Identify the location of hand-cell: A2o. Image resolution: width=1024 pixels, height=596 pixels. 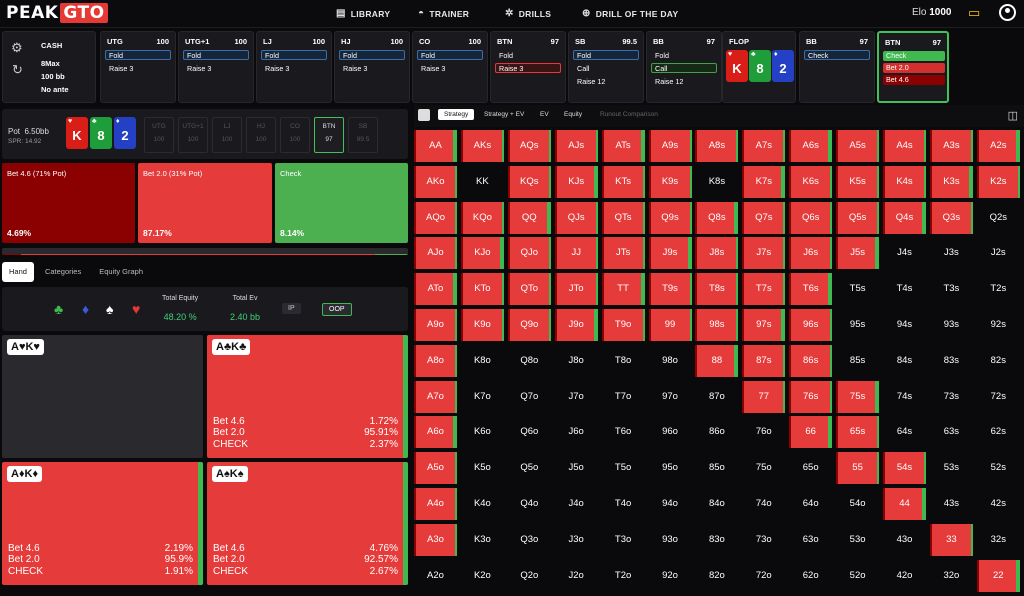
(435, 575).